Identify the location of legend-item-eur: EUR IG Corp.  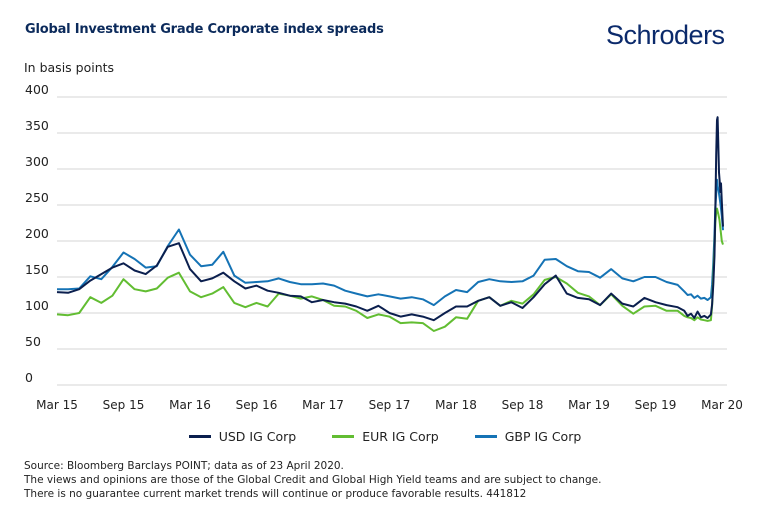
(385, 436).